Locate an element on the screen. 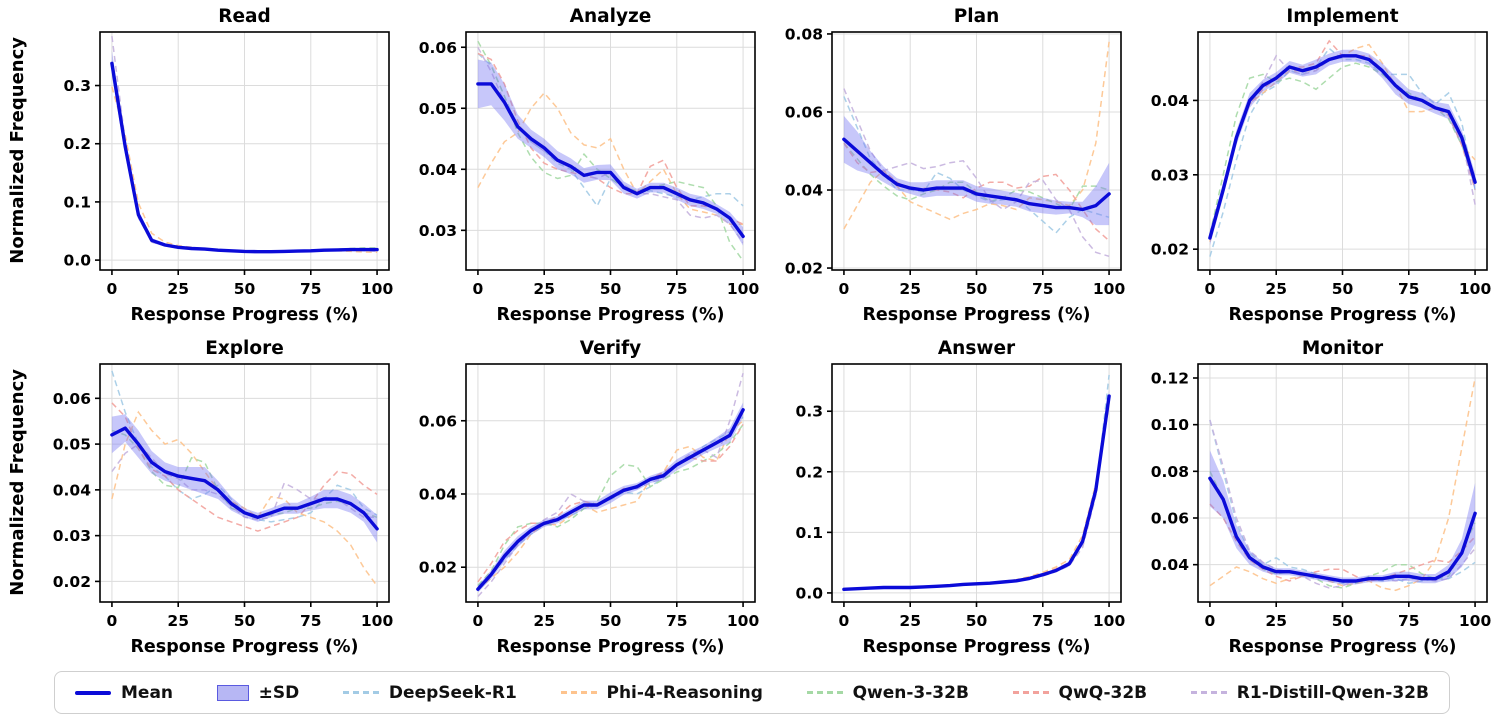 The width and height of the screenshot is (1504, 721). legend-item-qwq-32b: QwQ-32B is located at coordinates (1080, 692).